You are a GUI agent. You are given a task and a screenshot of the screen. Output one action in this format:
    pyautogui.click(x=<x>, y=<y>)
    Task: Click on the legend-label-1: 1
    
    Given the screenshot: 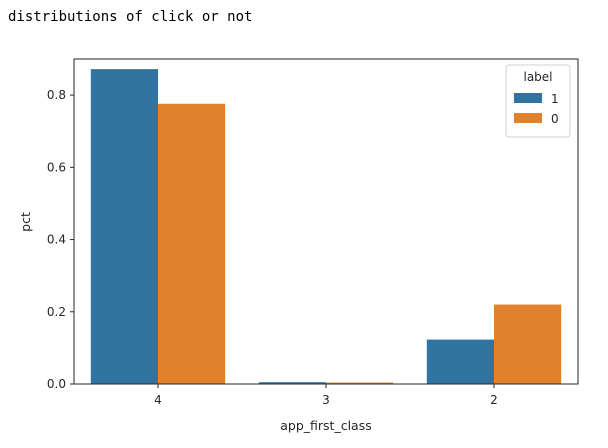 What is the action you would take?
    pyautogui.click(x=555, y=99)
    